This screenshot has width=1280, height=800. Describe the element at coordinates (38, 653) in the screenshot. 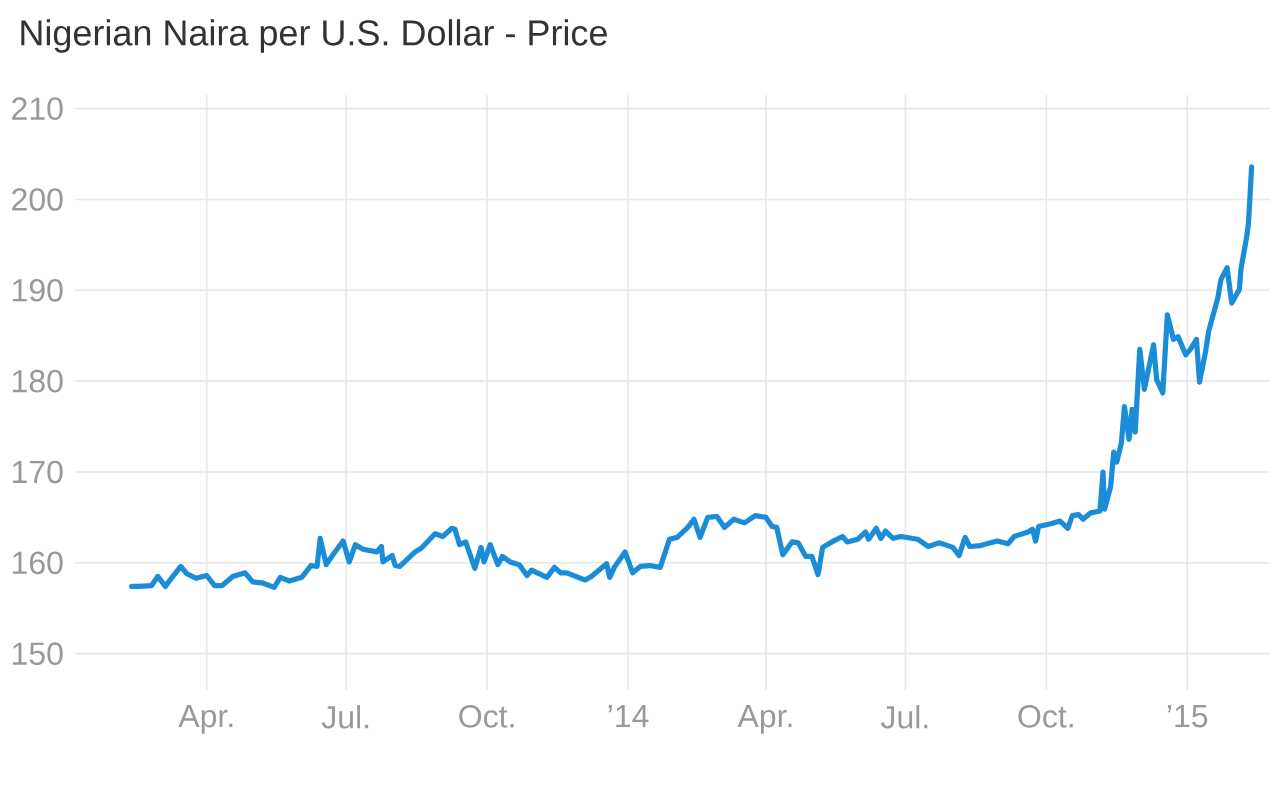

I see `y-tick-label: 150` at that location.